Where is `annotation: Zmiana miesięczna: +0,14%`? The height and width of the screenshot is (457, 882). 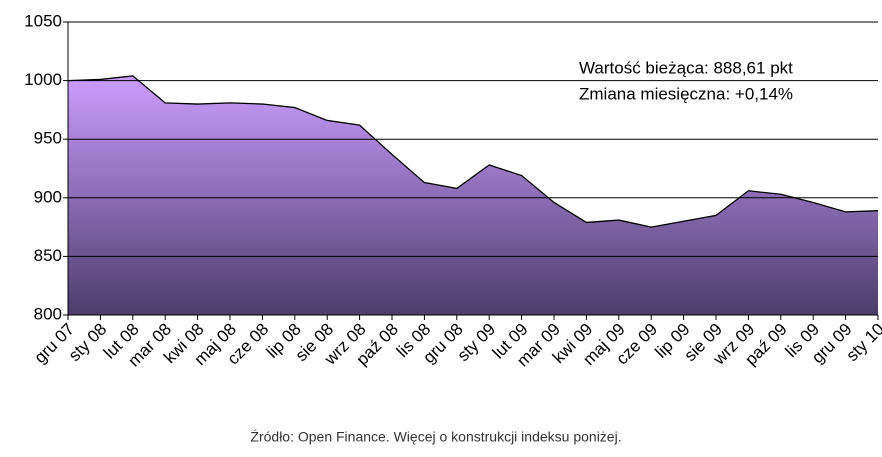
annotation: Zmiana miesięczna: +0,14% is located at coordinates (686, 93).